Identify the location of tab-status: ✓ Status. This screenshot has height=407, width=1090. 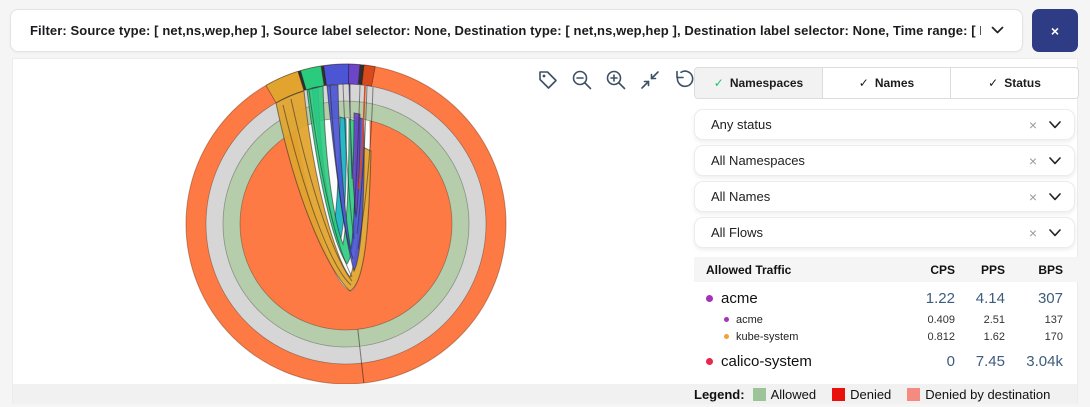
(1014, 83).